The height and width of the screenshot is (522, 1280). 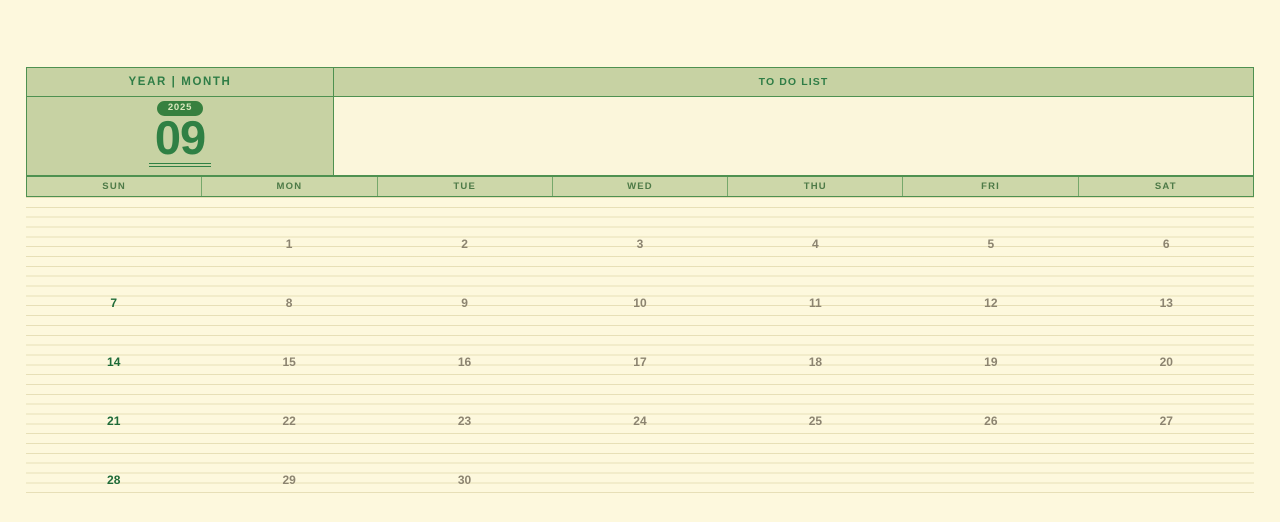 What do you see at coordinates (114, 303) in the screenshot?
I see `day-number: 7` at bounding box center [114, 303].